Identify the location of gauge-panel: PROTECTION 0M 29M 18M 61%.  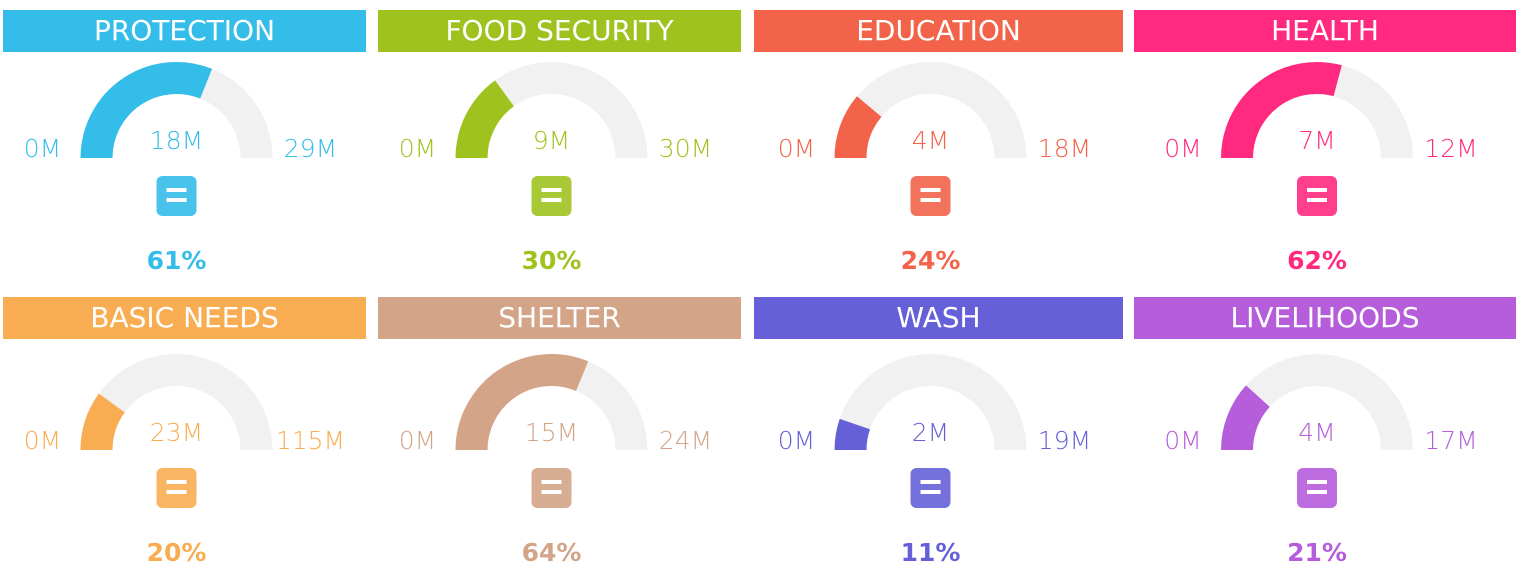
(184, 142).